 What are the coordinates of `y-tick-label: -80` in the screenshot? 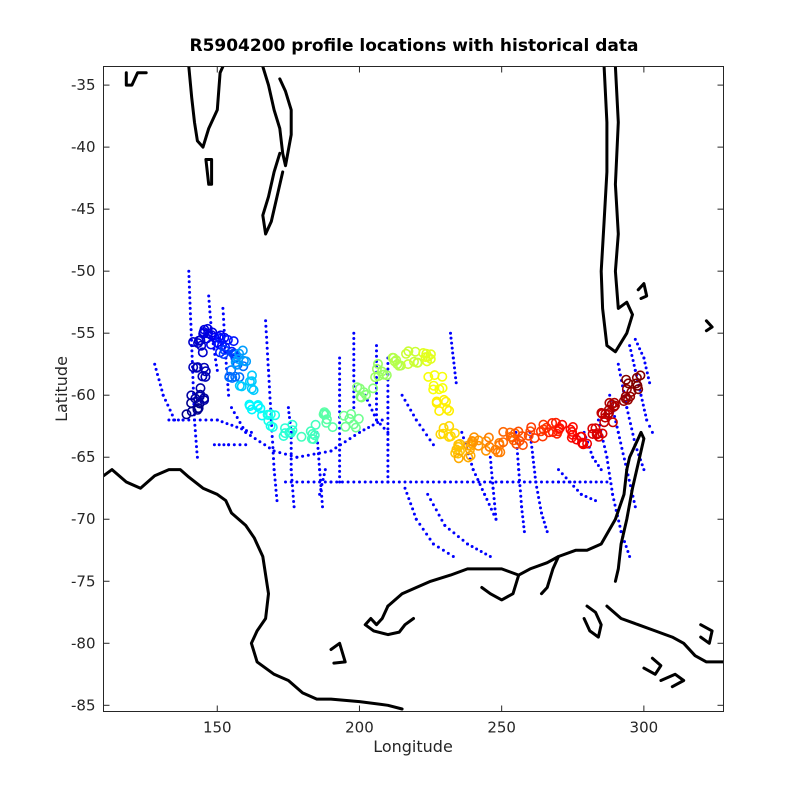 It's located at (83, 643).